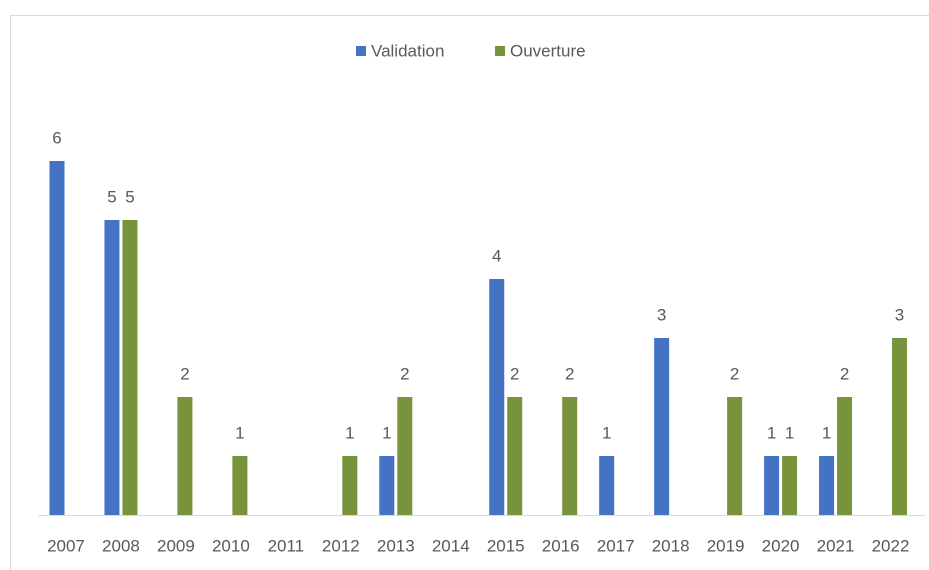 The image size is (929, 570). I want to click on x-tick-label: 2013, so click(396, 545).